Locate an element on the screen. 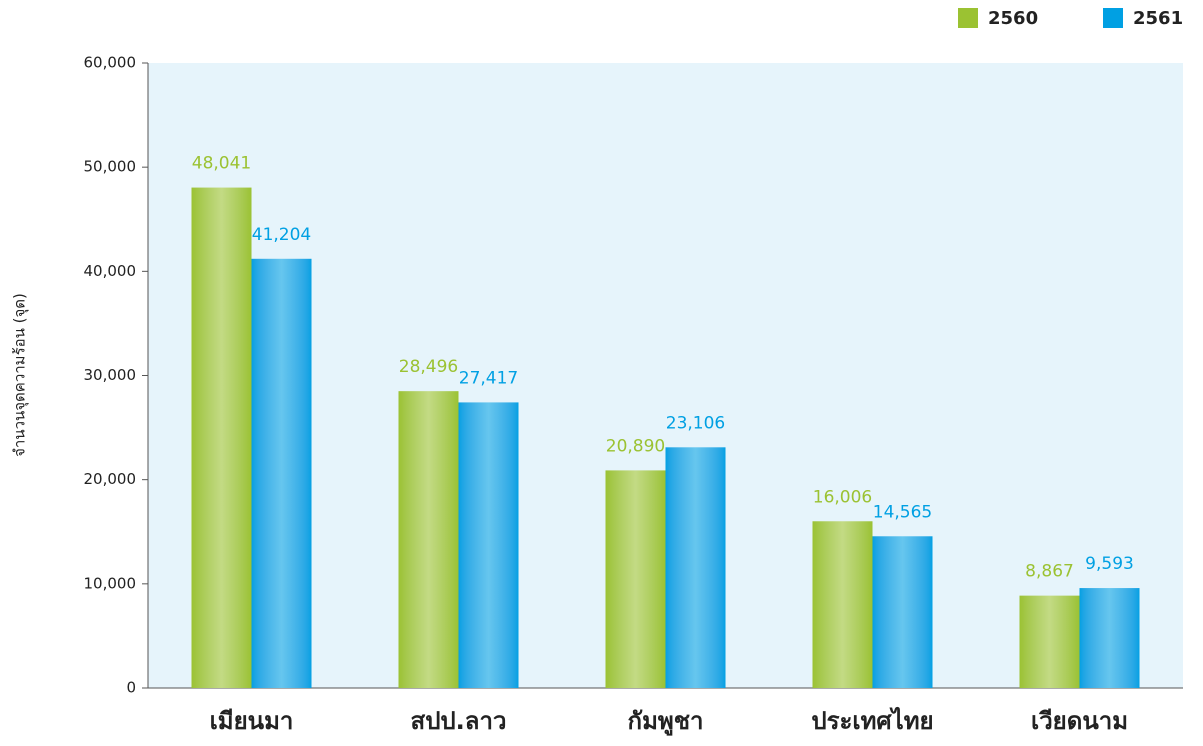 The height and width of the screenshot is (746, 1203). value-label: 16,006 is located at coordinates (842, 497).